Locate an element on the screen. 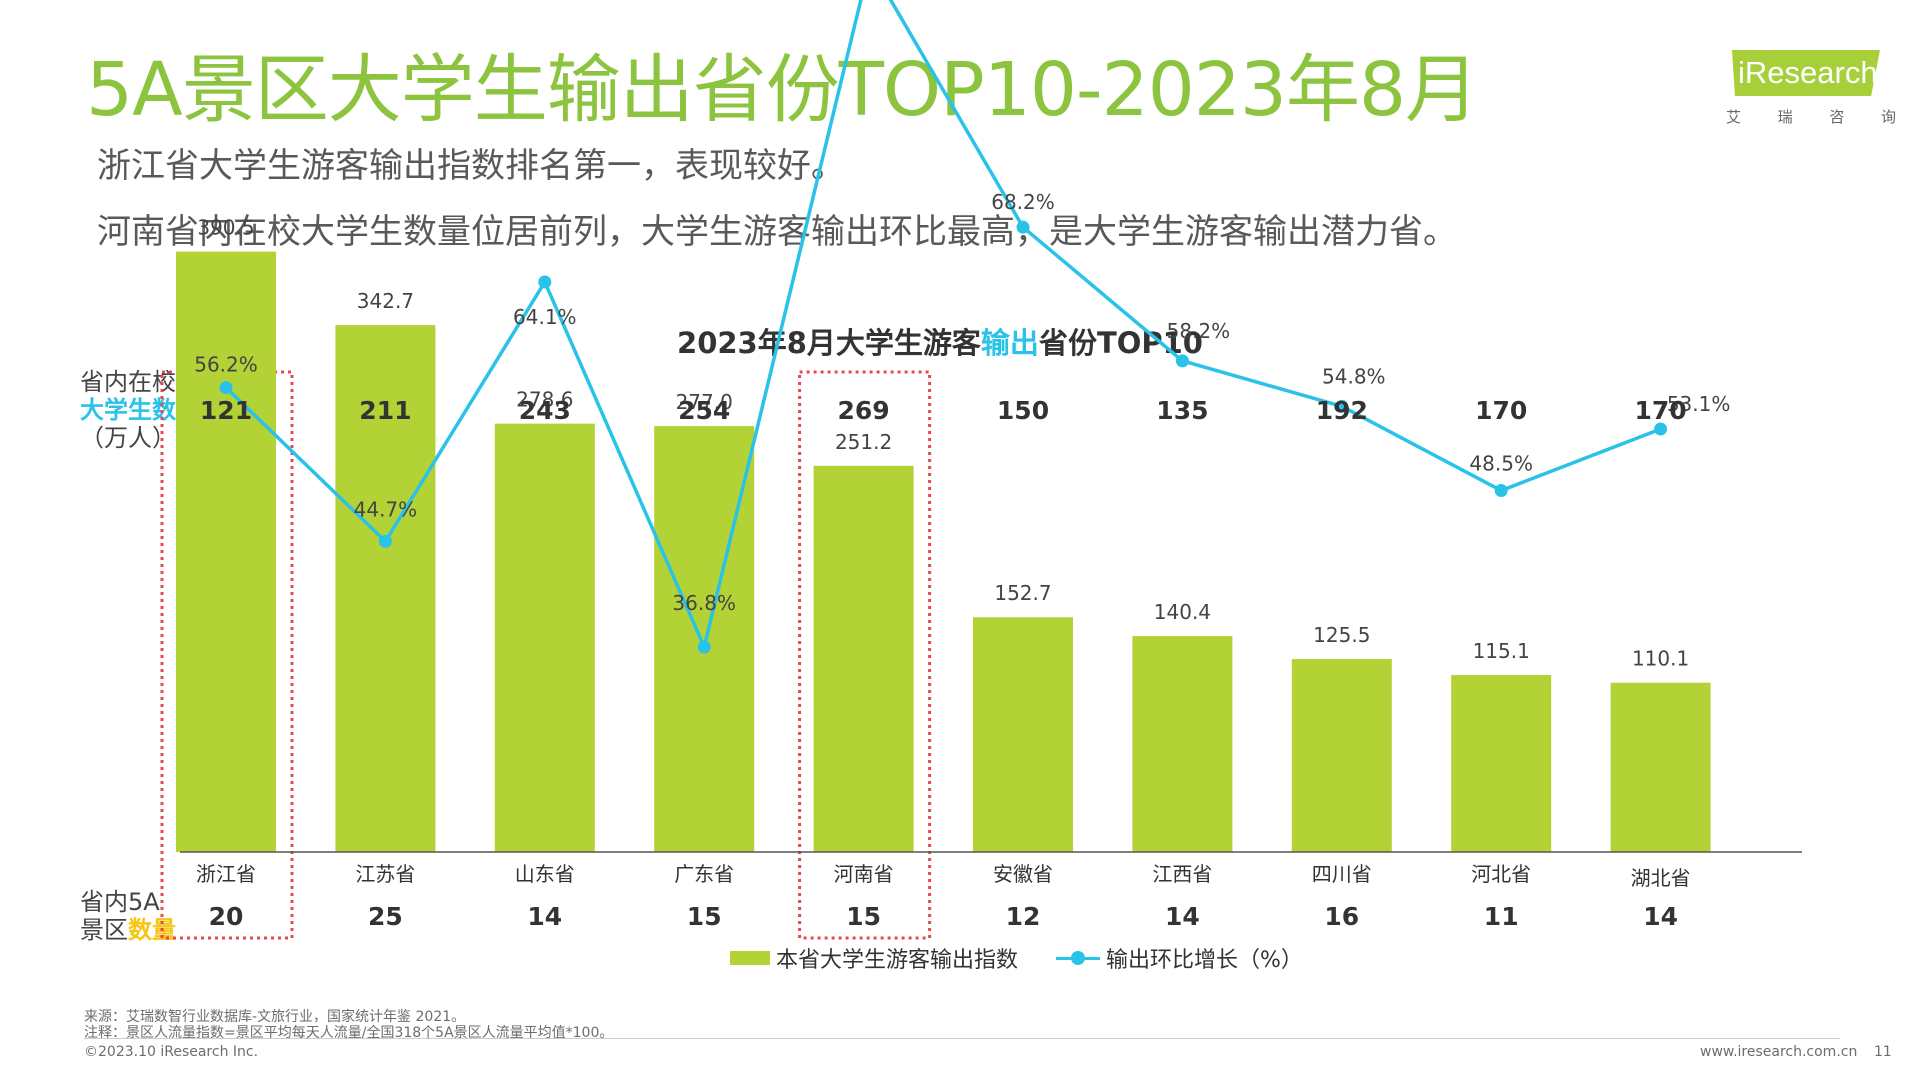  category-label: 江苏省 is located at coordinates (385, 874).